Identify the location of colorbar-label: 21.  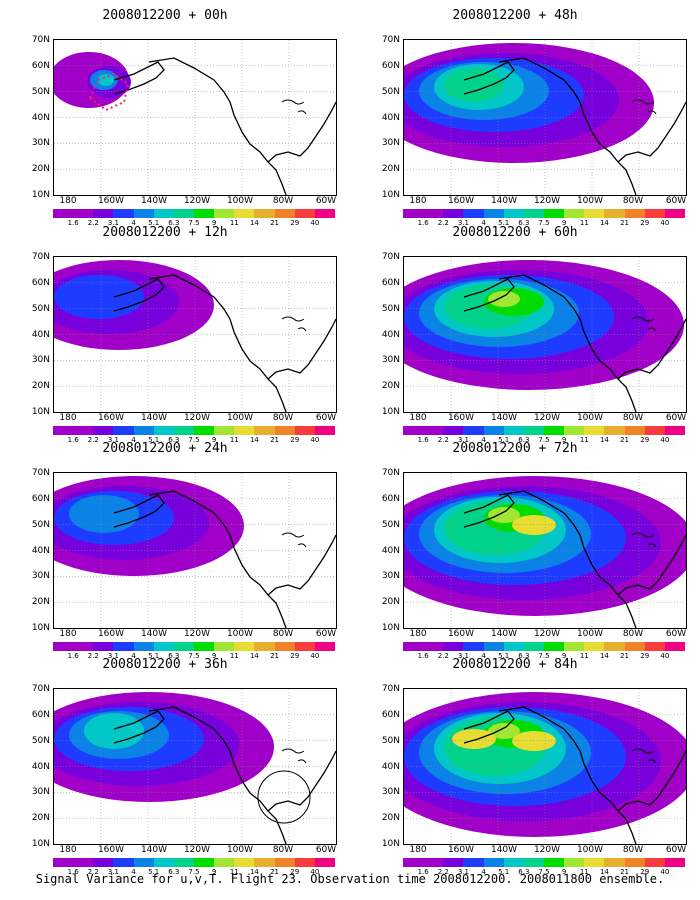
(625, 656).